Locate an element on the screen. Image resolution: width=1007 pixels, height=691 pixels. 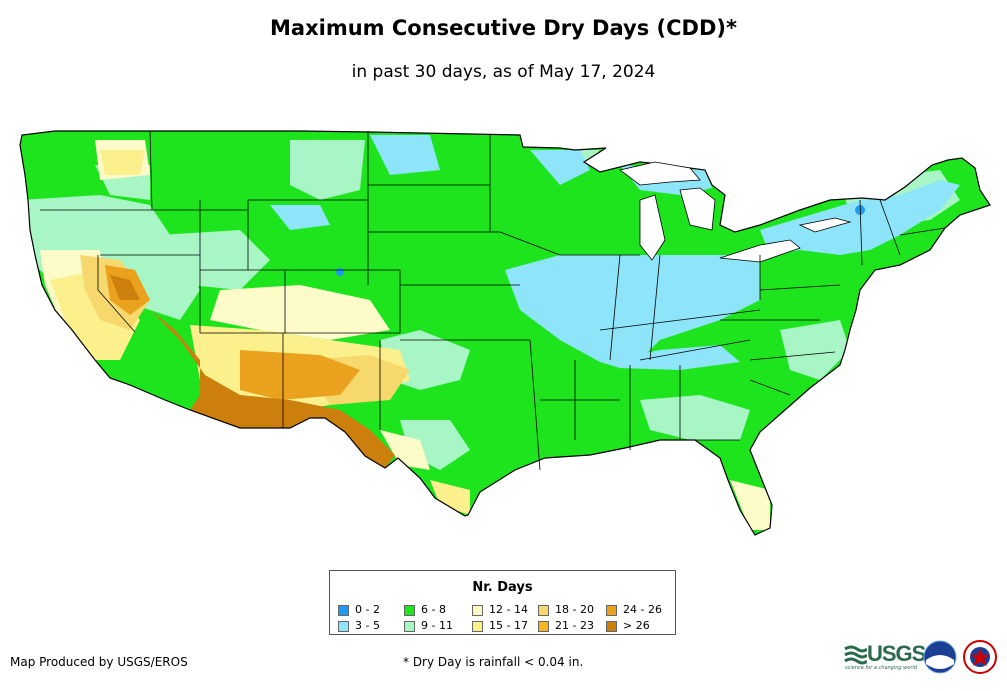
legend-label: 18 - 20 is located at coordinates (574, 609).